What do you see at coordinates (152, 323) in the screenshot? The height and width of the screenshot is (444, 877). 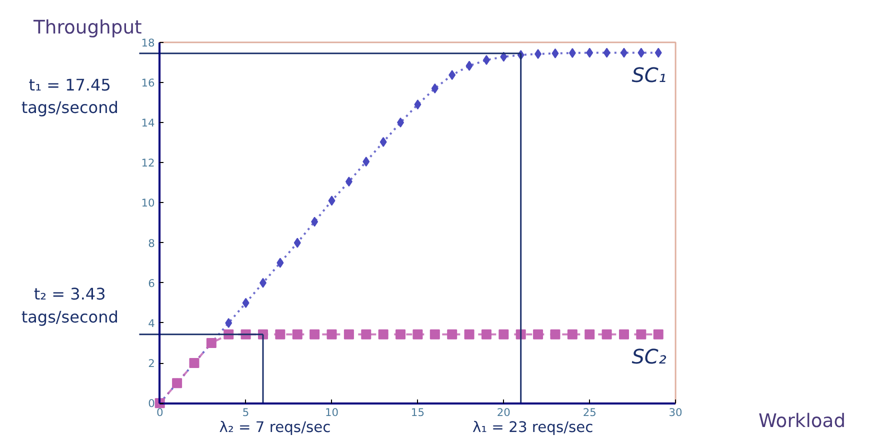 I see `y-tick-label: 4` at bounding box center [152, 323].